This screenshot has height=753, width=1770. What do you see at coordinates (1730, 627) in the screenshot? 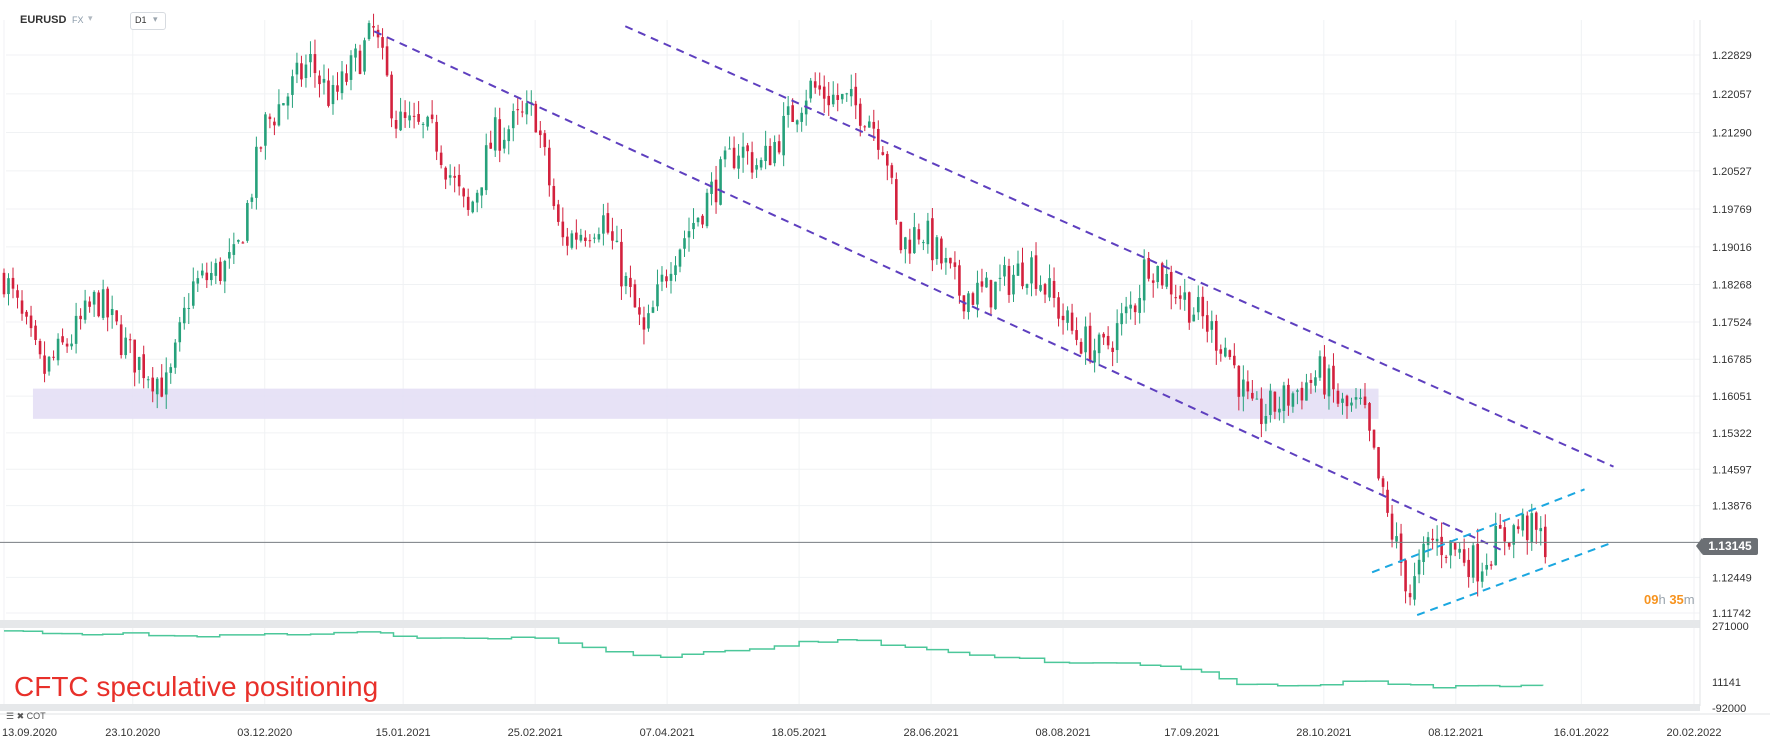
I see `cot-tick-label: 271000` at bounding box center [1730, 627].